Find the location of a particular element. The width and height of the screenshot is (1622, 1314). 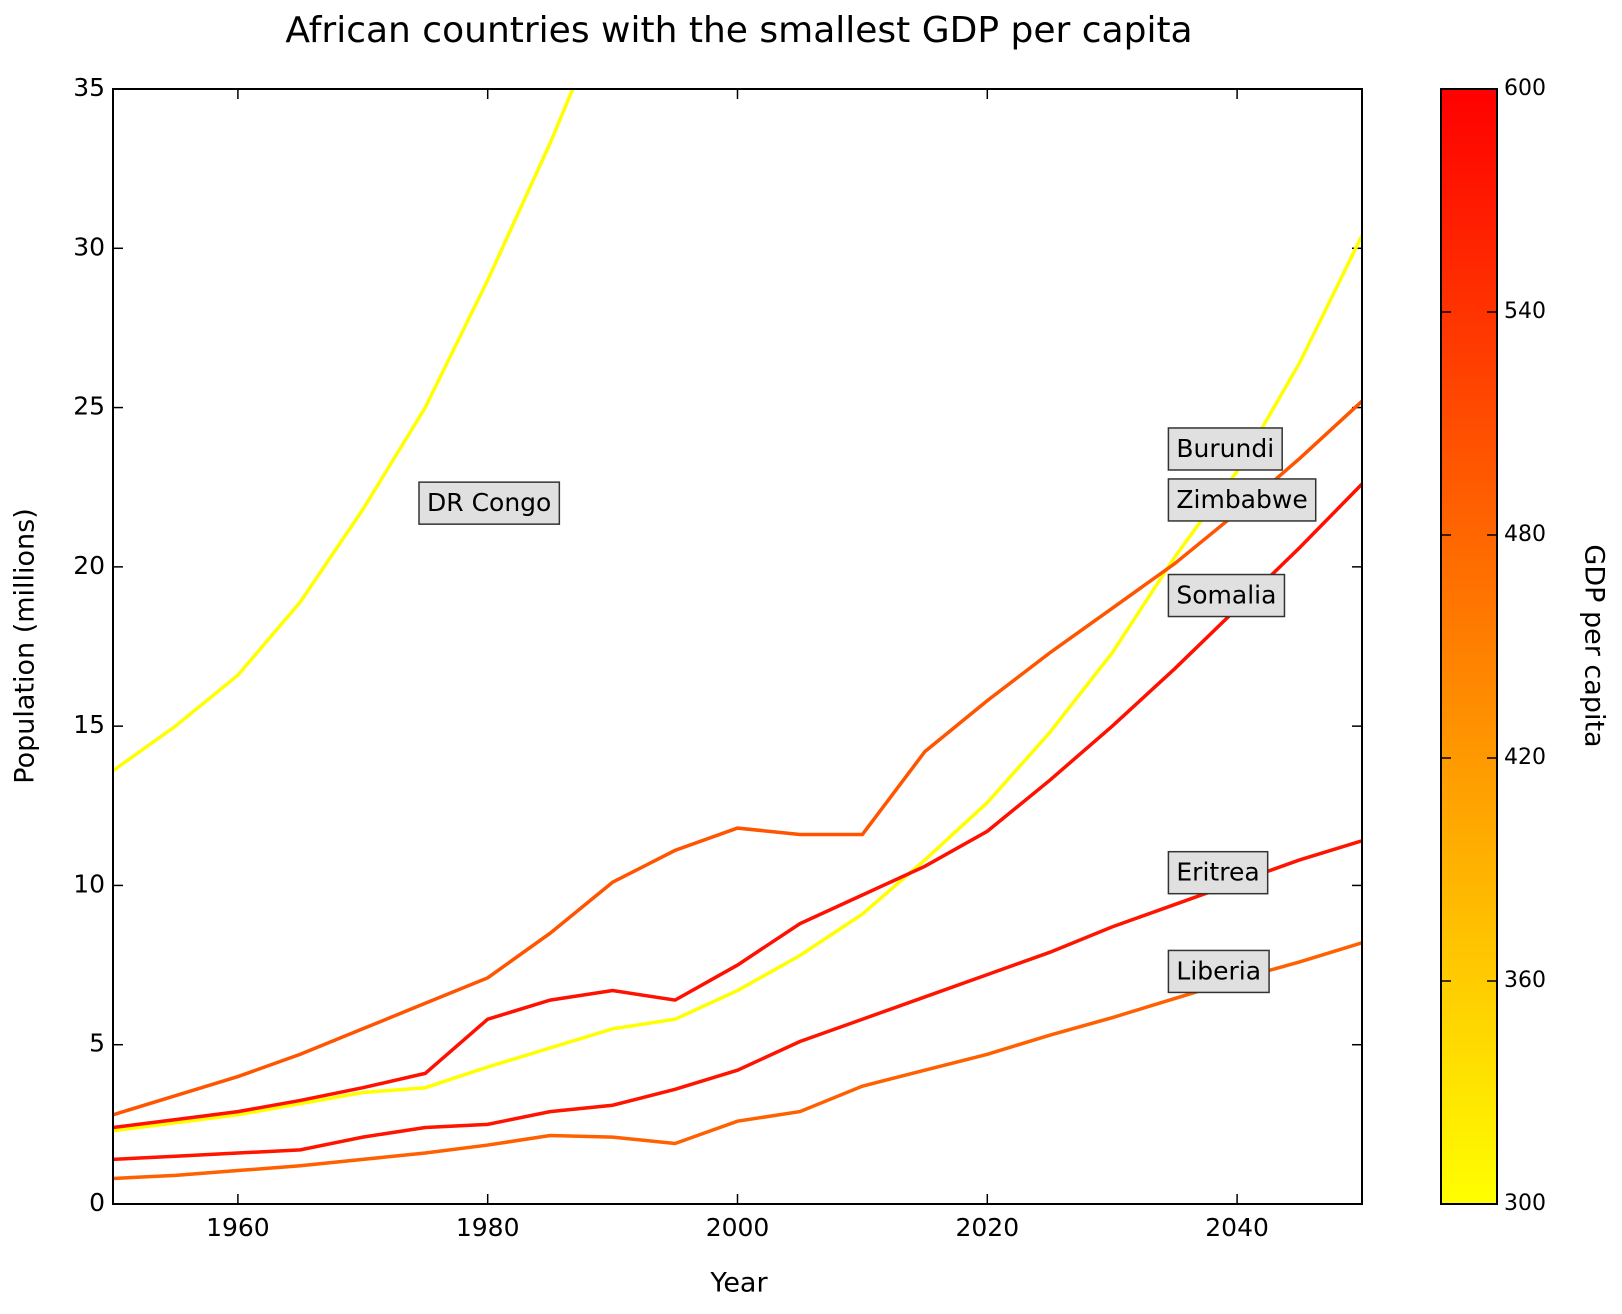

colorbar-tick-label: 300 is located at coordinates (1525, 1203).